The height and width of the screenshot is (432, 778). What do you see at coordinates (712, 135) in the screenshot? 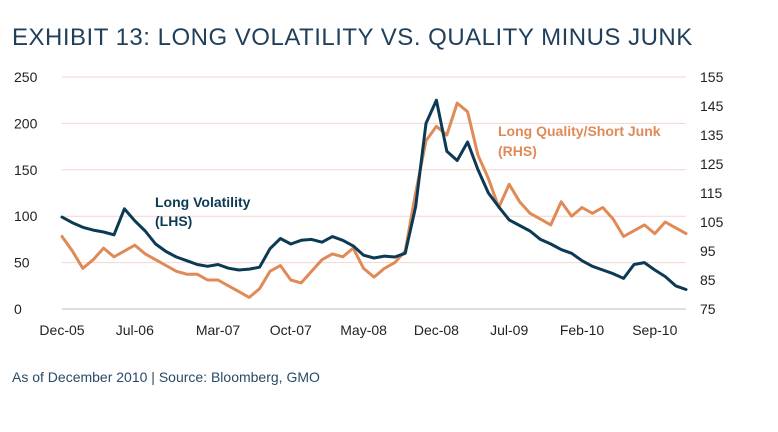
I see `y-right-tick-135: 135` at bounding box center [712, 135].